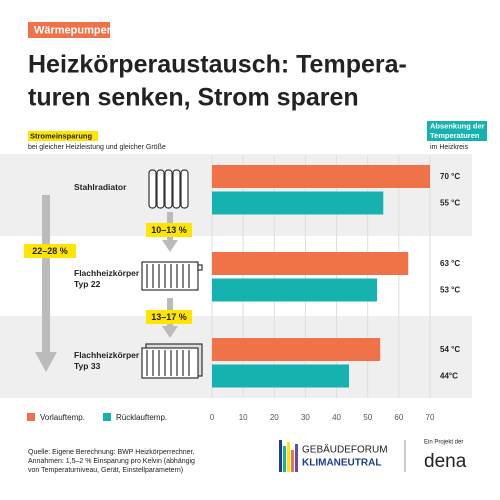 The width and height of the screenshot is (500, 500). I want to click on value-label: 70 °C, so click(450, 176).